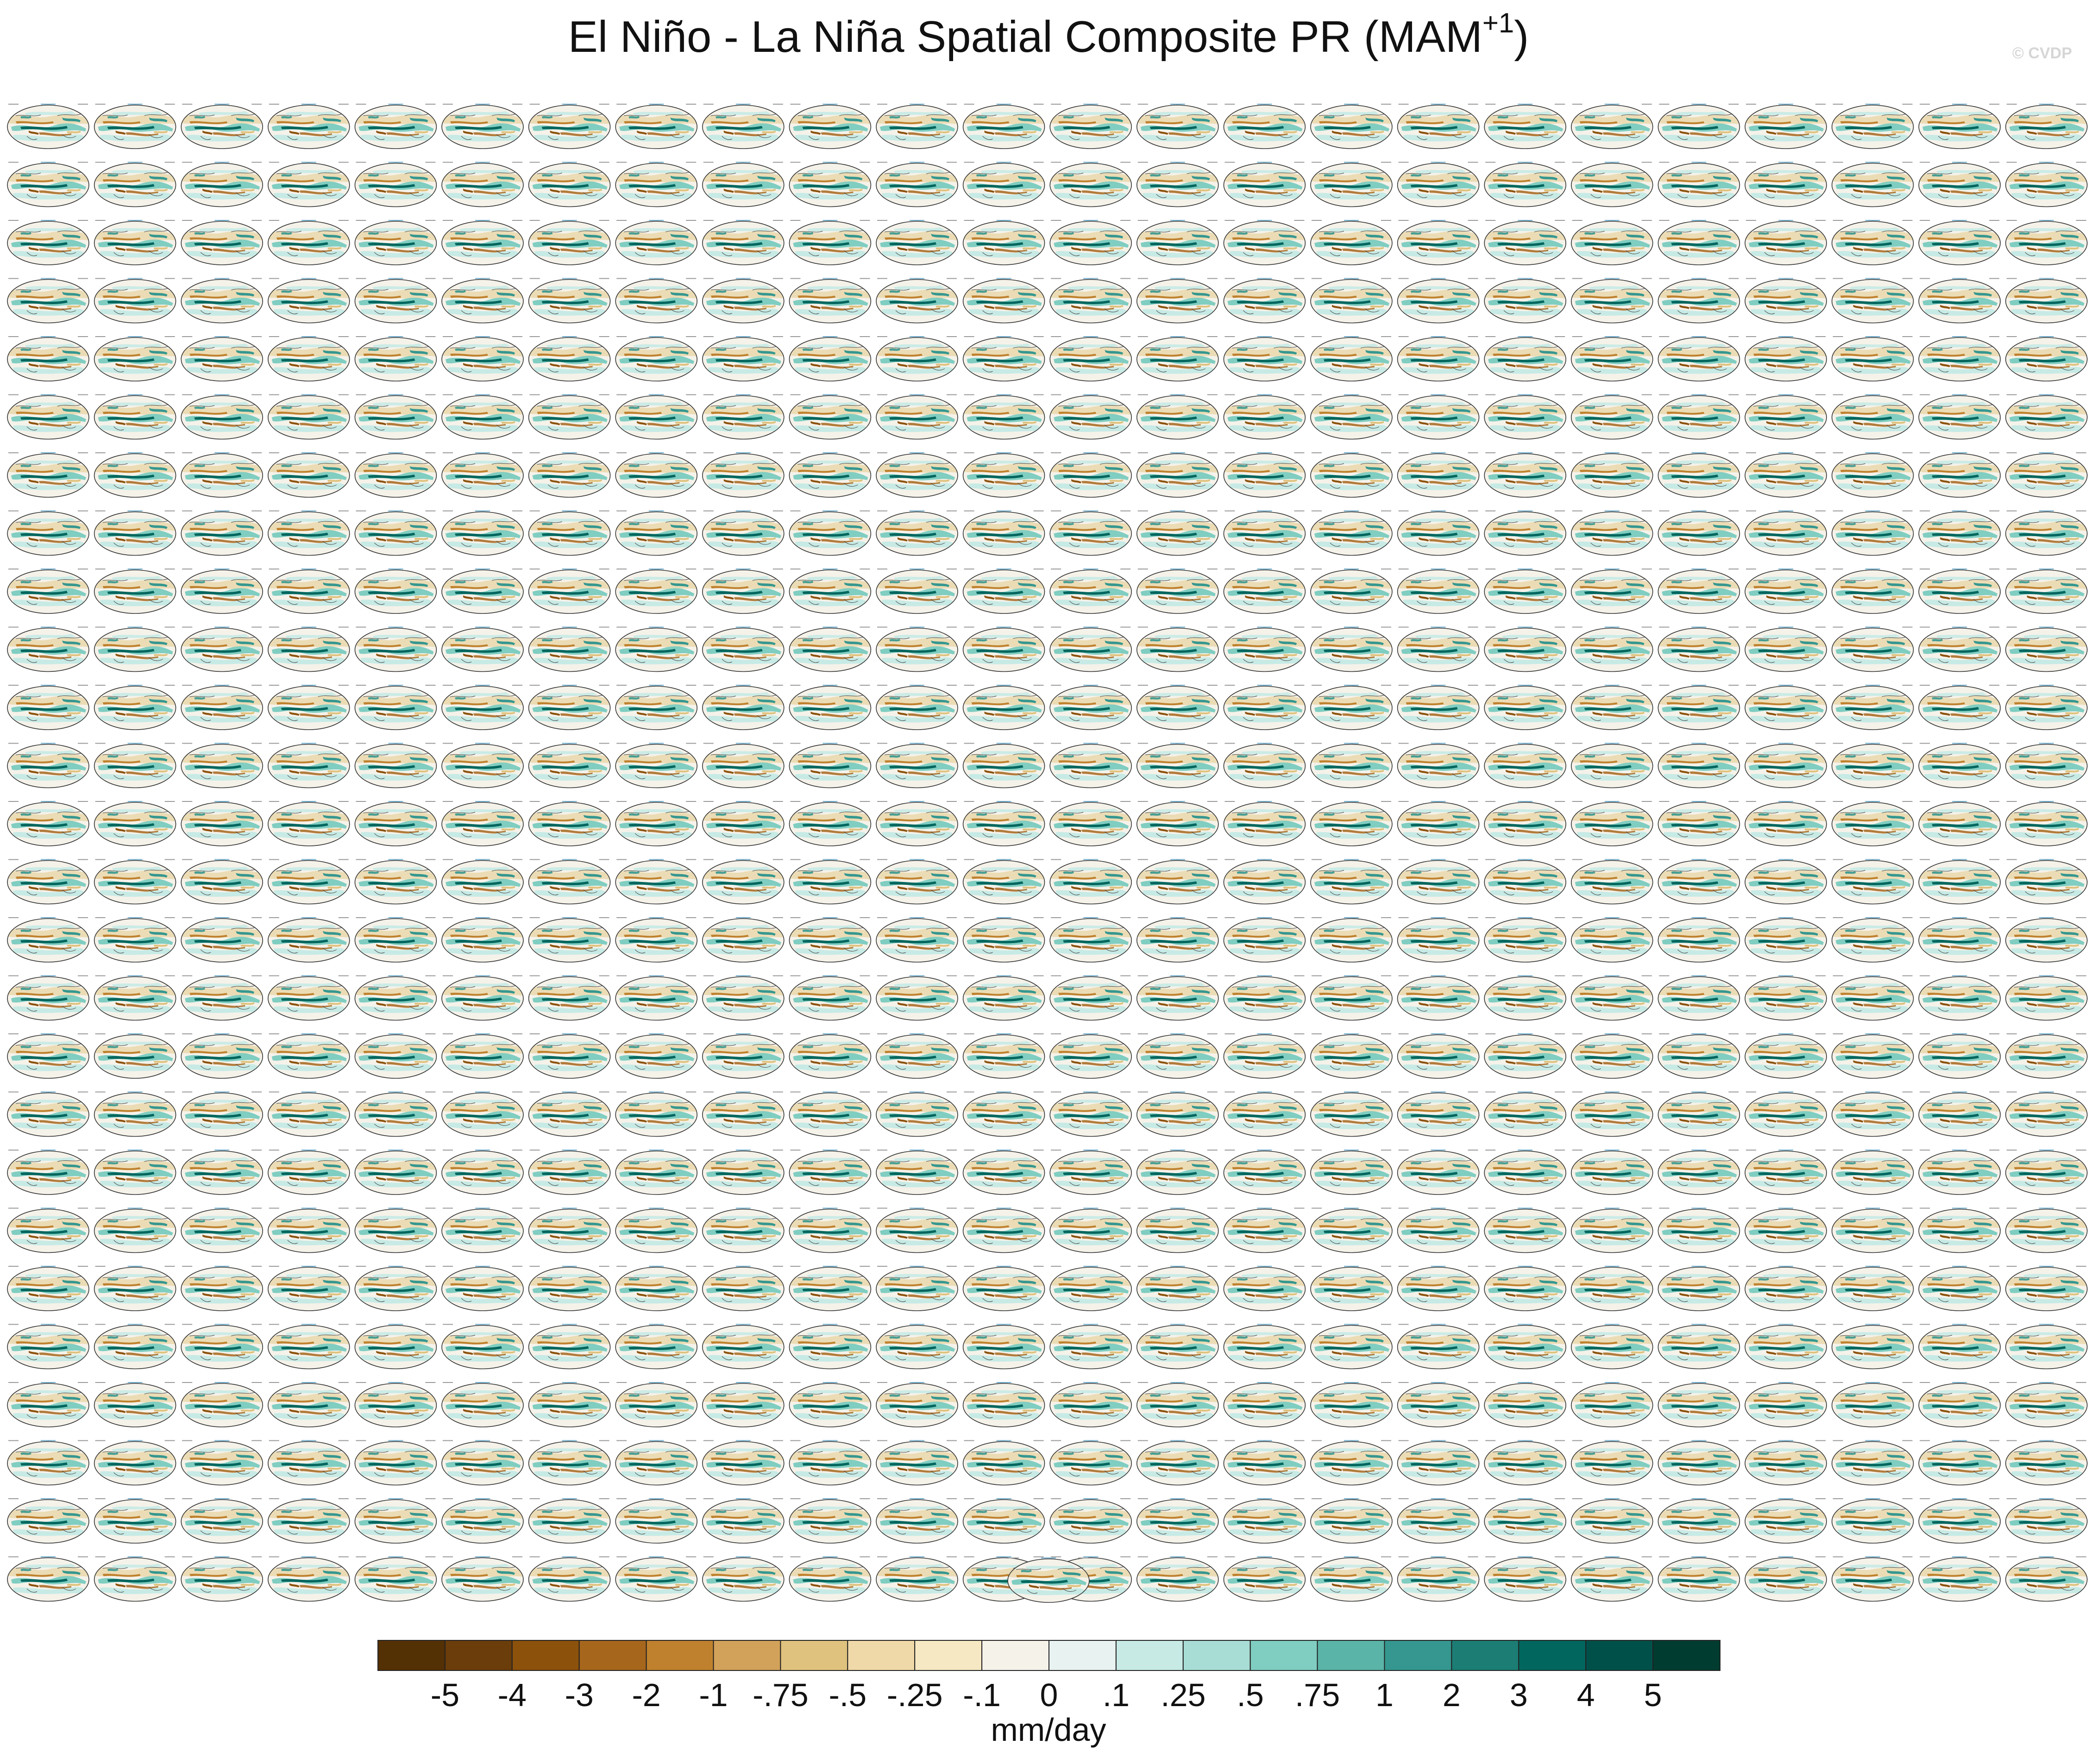  I want to click on colorbar-tick-label: .1, so click(1116, 1695).